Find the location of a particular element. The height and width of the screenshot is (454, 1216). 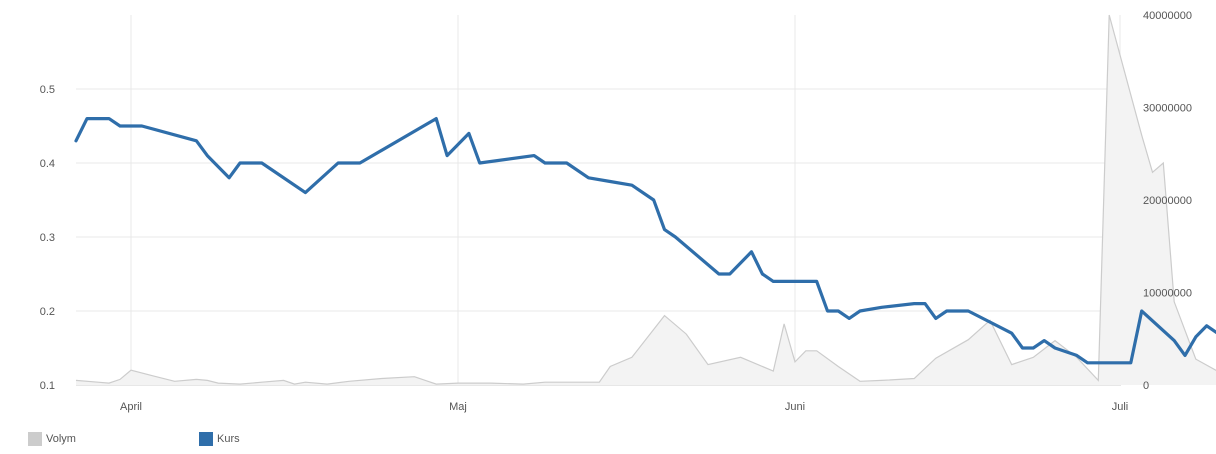

y-left-tick-label: 0.1 is located at coordinates (47, 386).